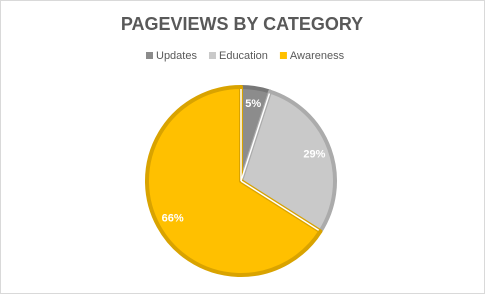 Image resolution: width=485 pixels, height=294 pixels. Describe the element at coordinates (253, 104) in the screenshot. I see `value-label: 5%` at that location.